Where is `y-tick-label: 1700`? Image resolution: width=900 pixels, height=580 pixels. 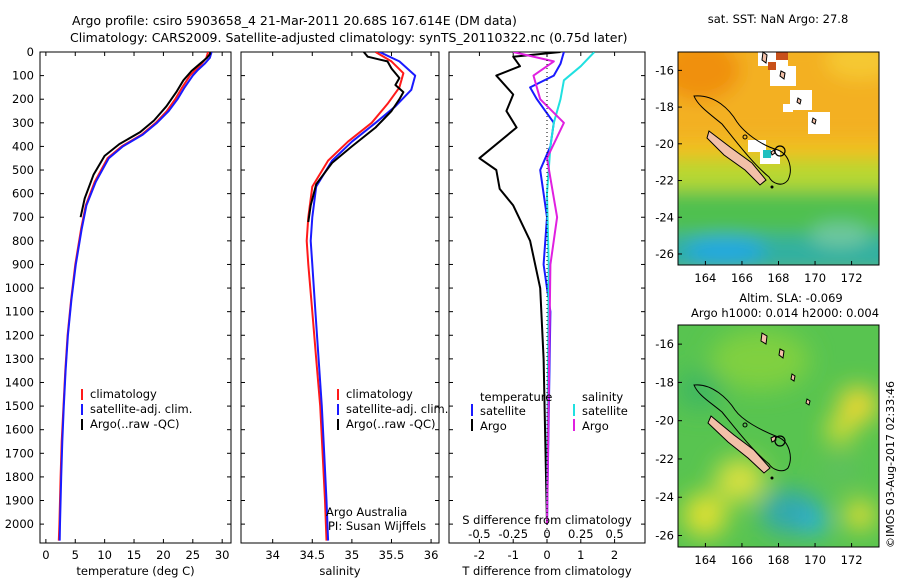 y-tick-label: 1700 is located at coordinates (19, 453).